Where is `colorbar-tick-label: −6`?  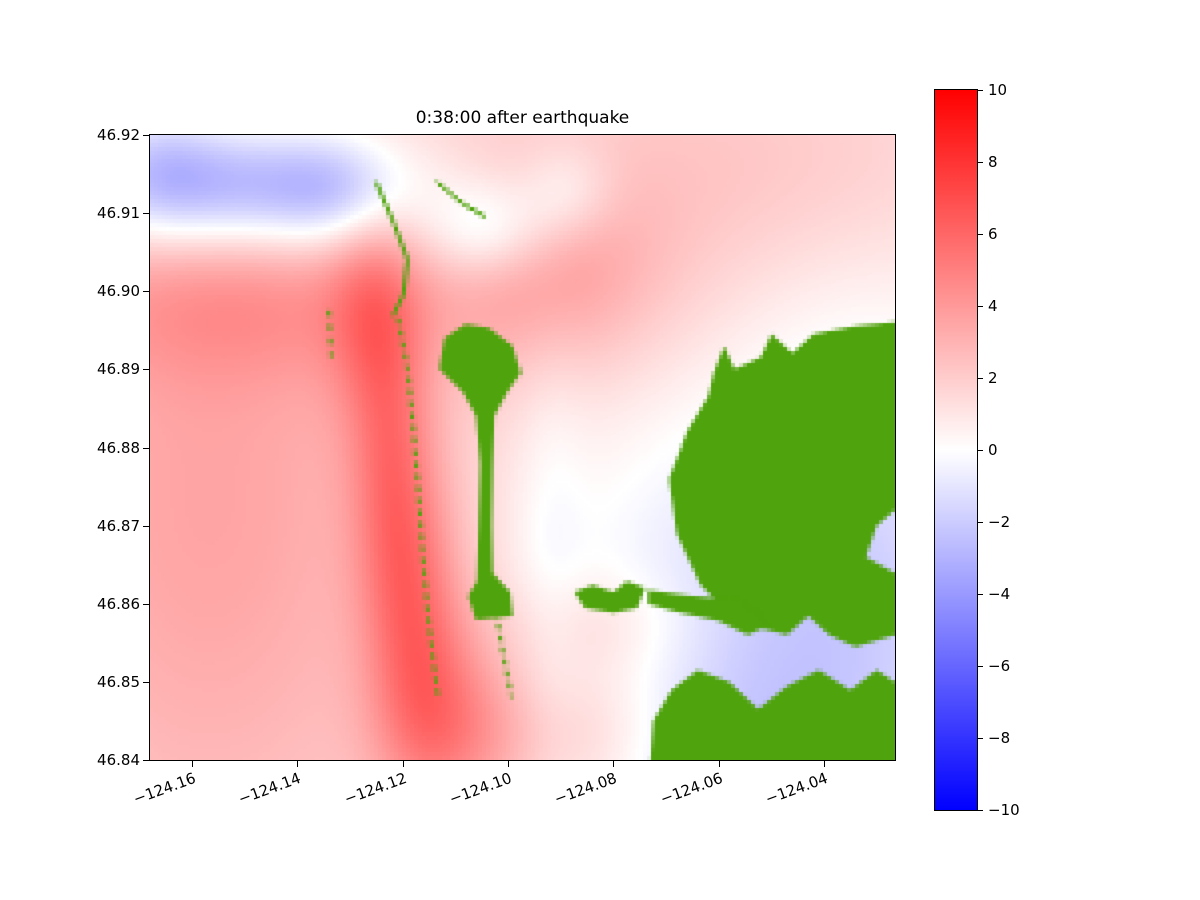 colorbar-tick-label: −6 is located at coordinates (999, 666).